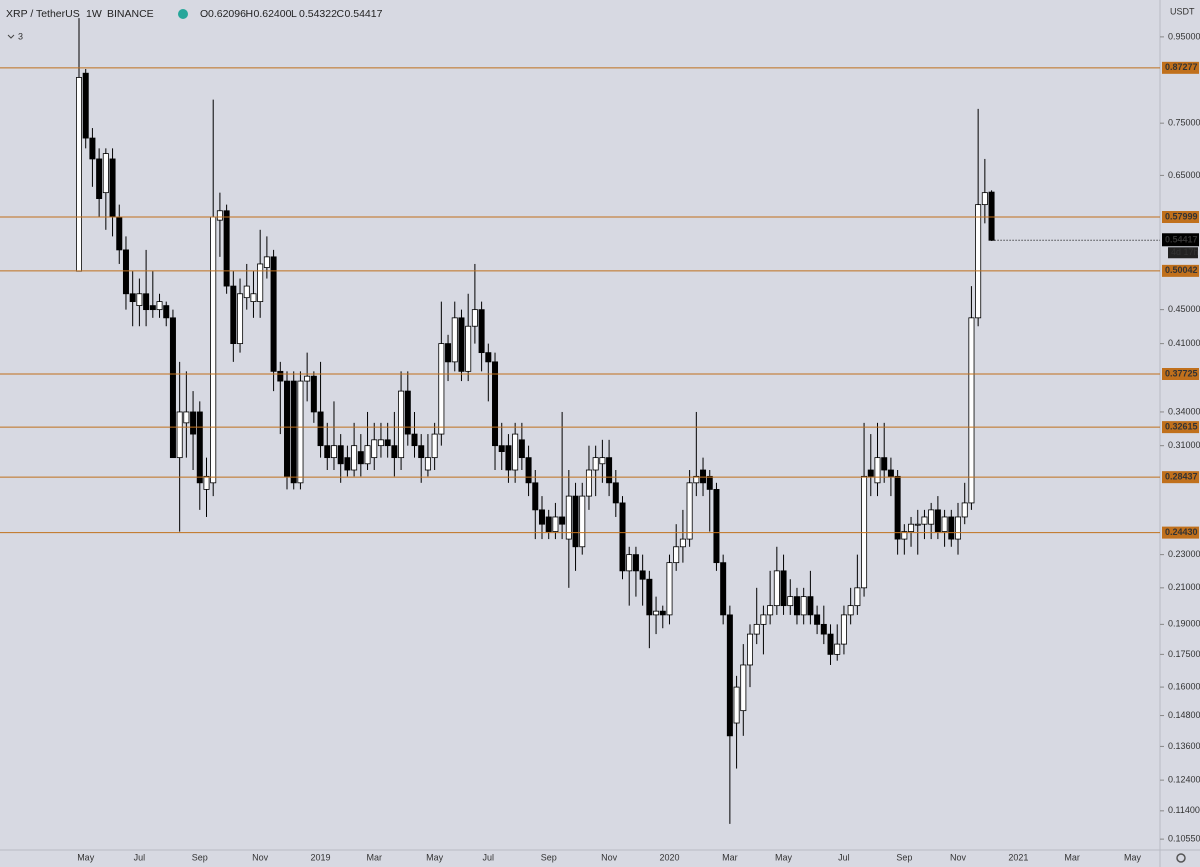 The image size is (1200, 867). Describe the element at coordinates (364, 14) in the screenshot. I see `ohlc-value: 0.54417` at that location.